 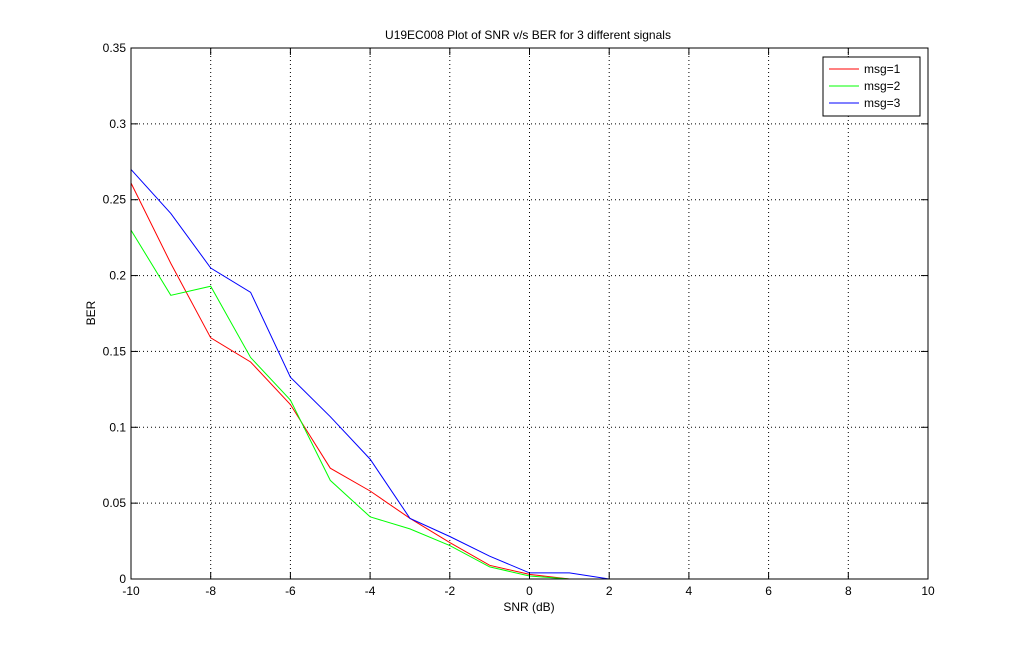 What do you see at coordinates (115, 48) in the screenshot?
I see `y-tick-label: 0.35` at bounding box center [115, 48].